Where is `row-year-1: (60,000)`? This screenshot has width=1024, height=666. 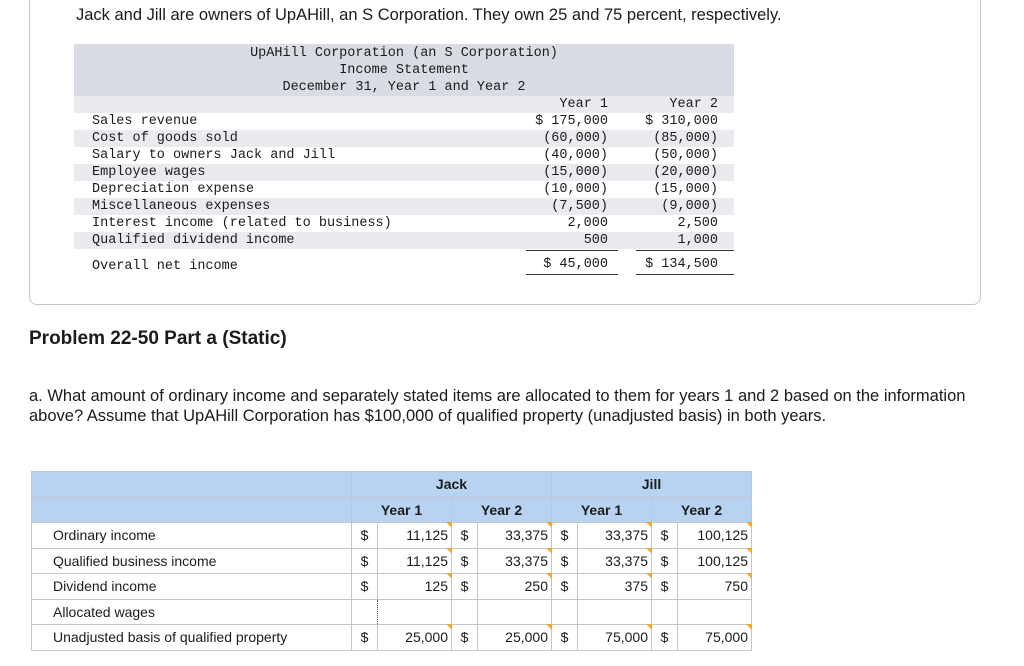
row-year-1: (60,000) is located at coordinates (575, 138).